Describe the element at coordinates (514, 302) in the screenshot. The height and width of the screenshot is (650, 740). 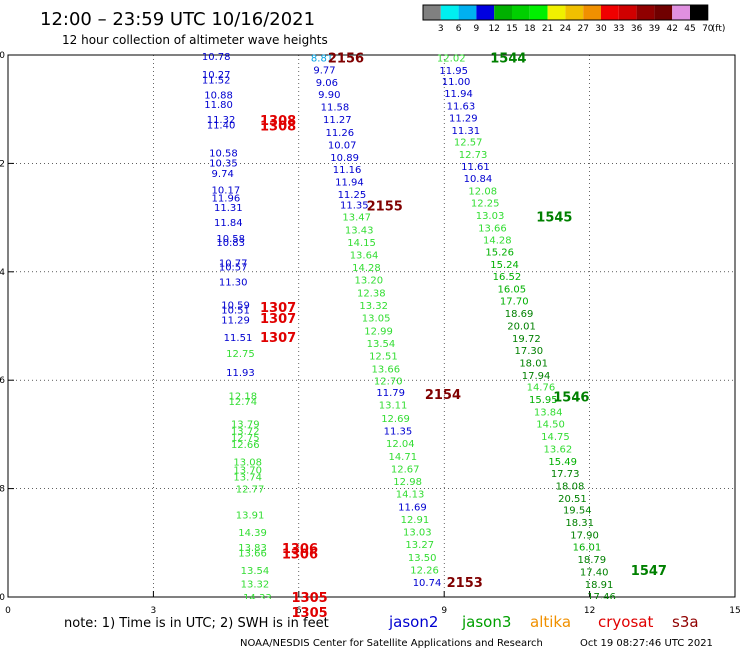
I see `swh-value: 17.70` at that location.